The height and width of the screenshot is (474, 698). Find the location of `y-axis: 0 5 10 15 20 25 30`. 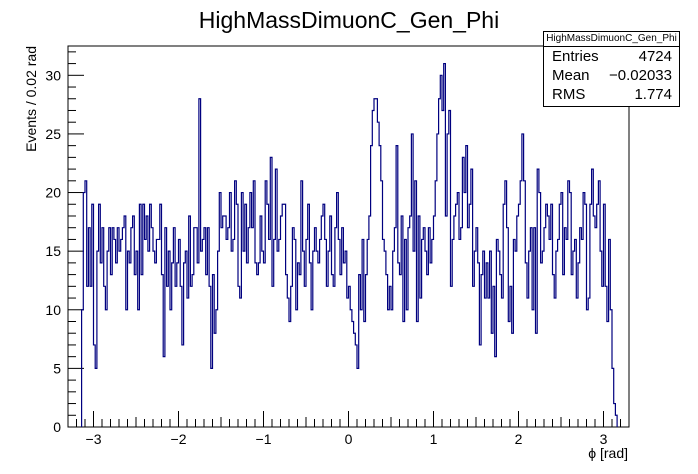

y-axis: 0 5 10 15 20 25 30 is located at coordinates (64, 243).